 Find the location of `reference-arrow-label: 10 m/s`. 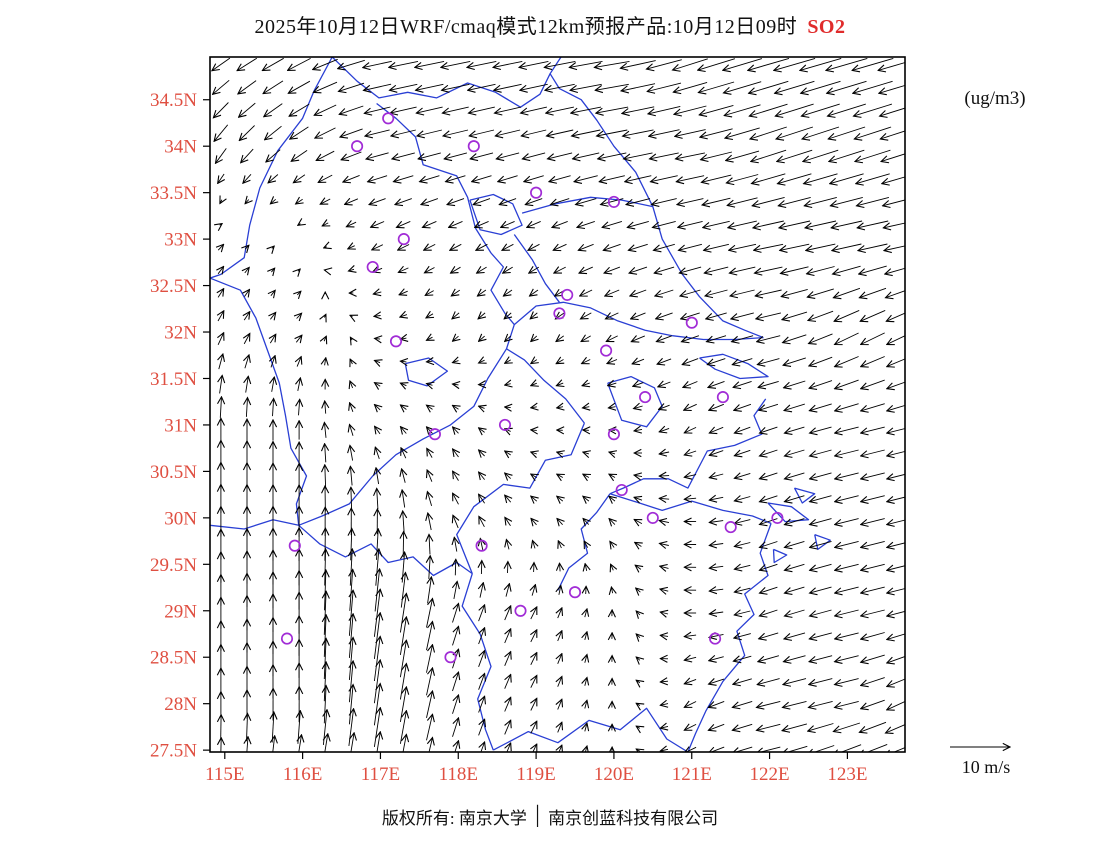

reference-arrow-label: 10 m/s is located at coordinates (986, 767).